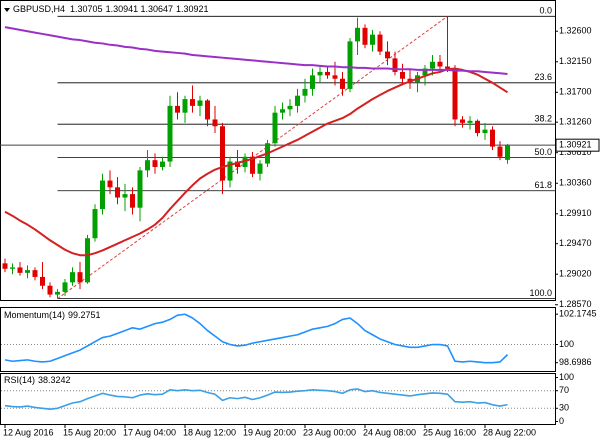 The height and width of the screenshot is (443, 600). Describe the element at coordinates (575, 274) in the screenshot. I see `y-tick-label: 1.29020` at that location.